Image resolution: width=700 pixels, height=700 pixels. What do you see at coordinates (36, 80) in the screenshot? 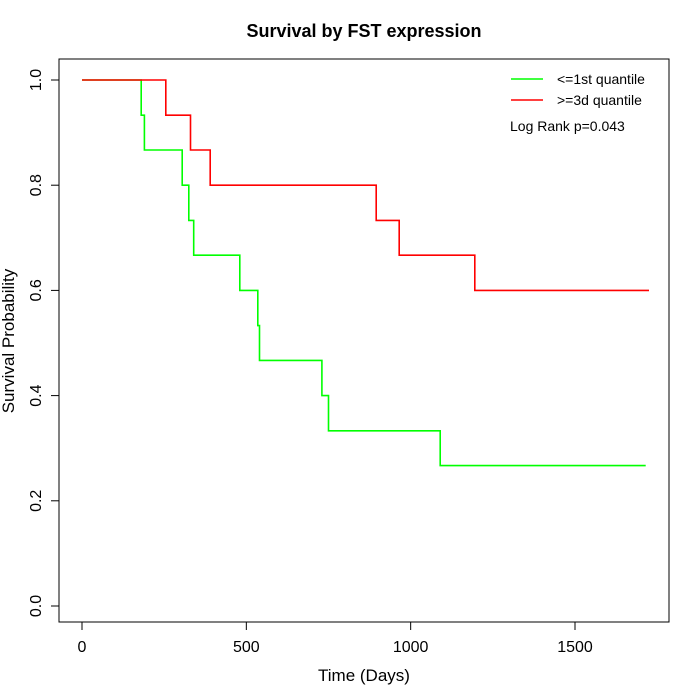
I see `y-tick-label: 1.0` at bounding box center [36, 80].